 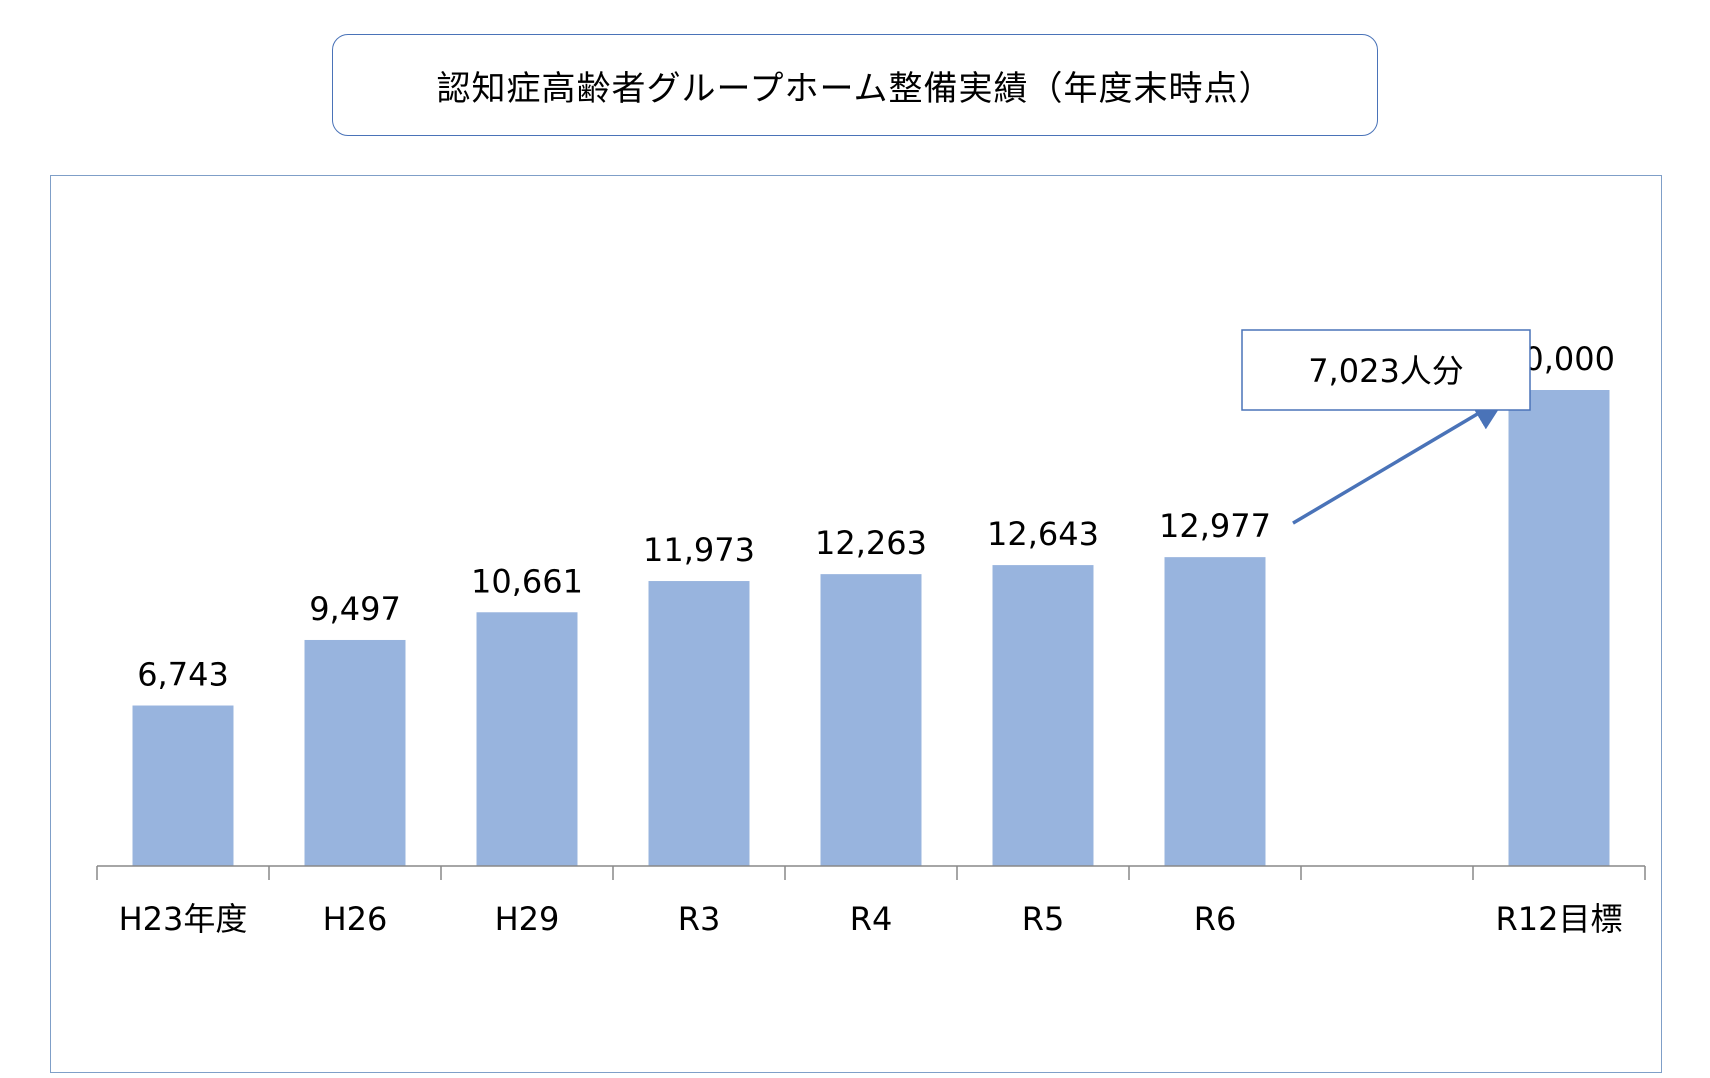 I want to click on x-tick-label: R5, so click(x=1043, y=919).